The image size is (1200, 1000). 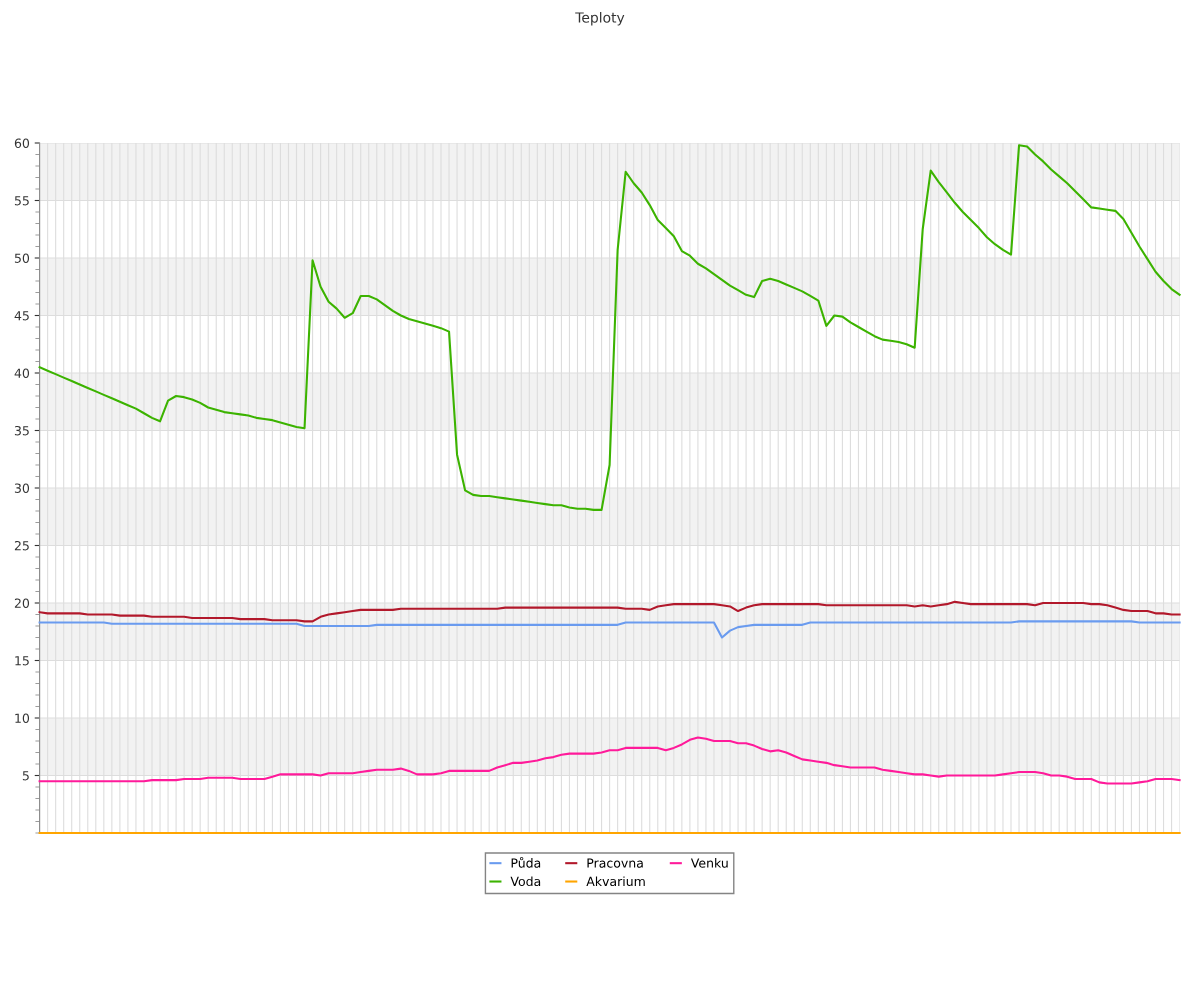 I want to click on legend-label: Venku, so click(x=709, y=863).